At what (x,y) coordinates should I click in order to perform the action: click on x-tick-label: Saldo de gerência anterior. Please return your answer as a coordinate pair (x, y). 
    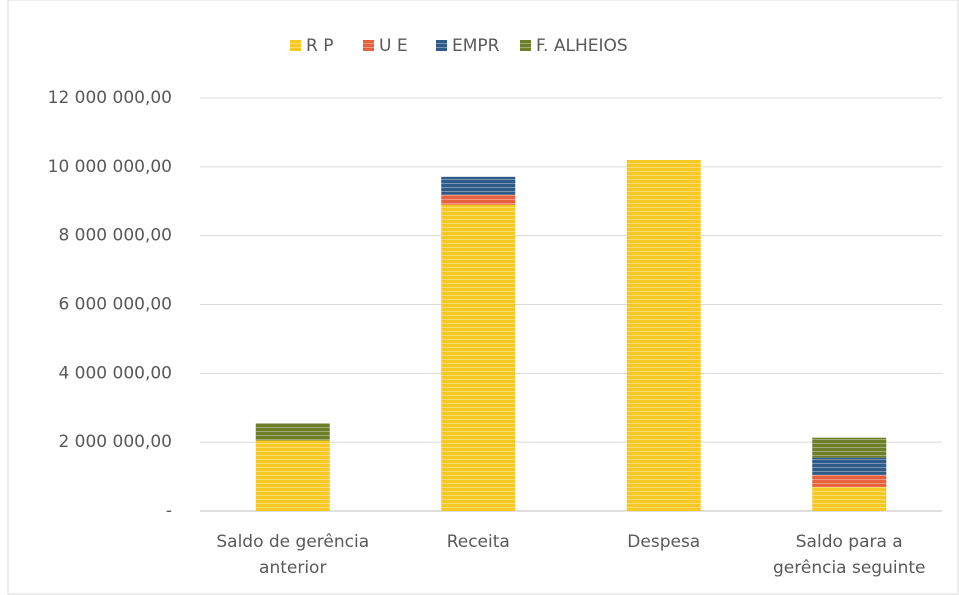
    Looking at the image, I should click on (293, 555).